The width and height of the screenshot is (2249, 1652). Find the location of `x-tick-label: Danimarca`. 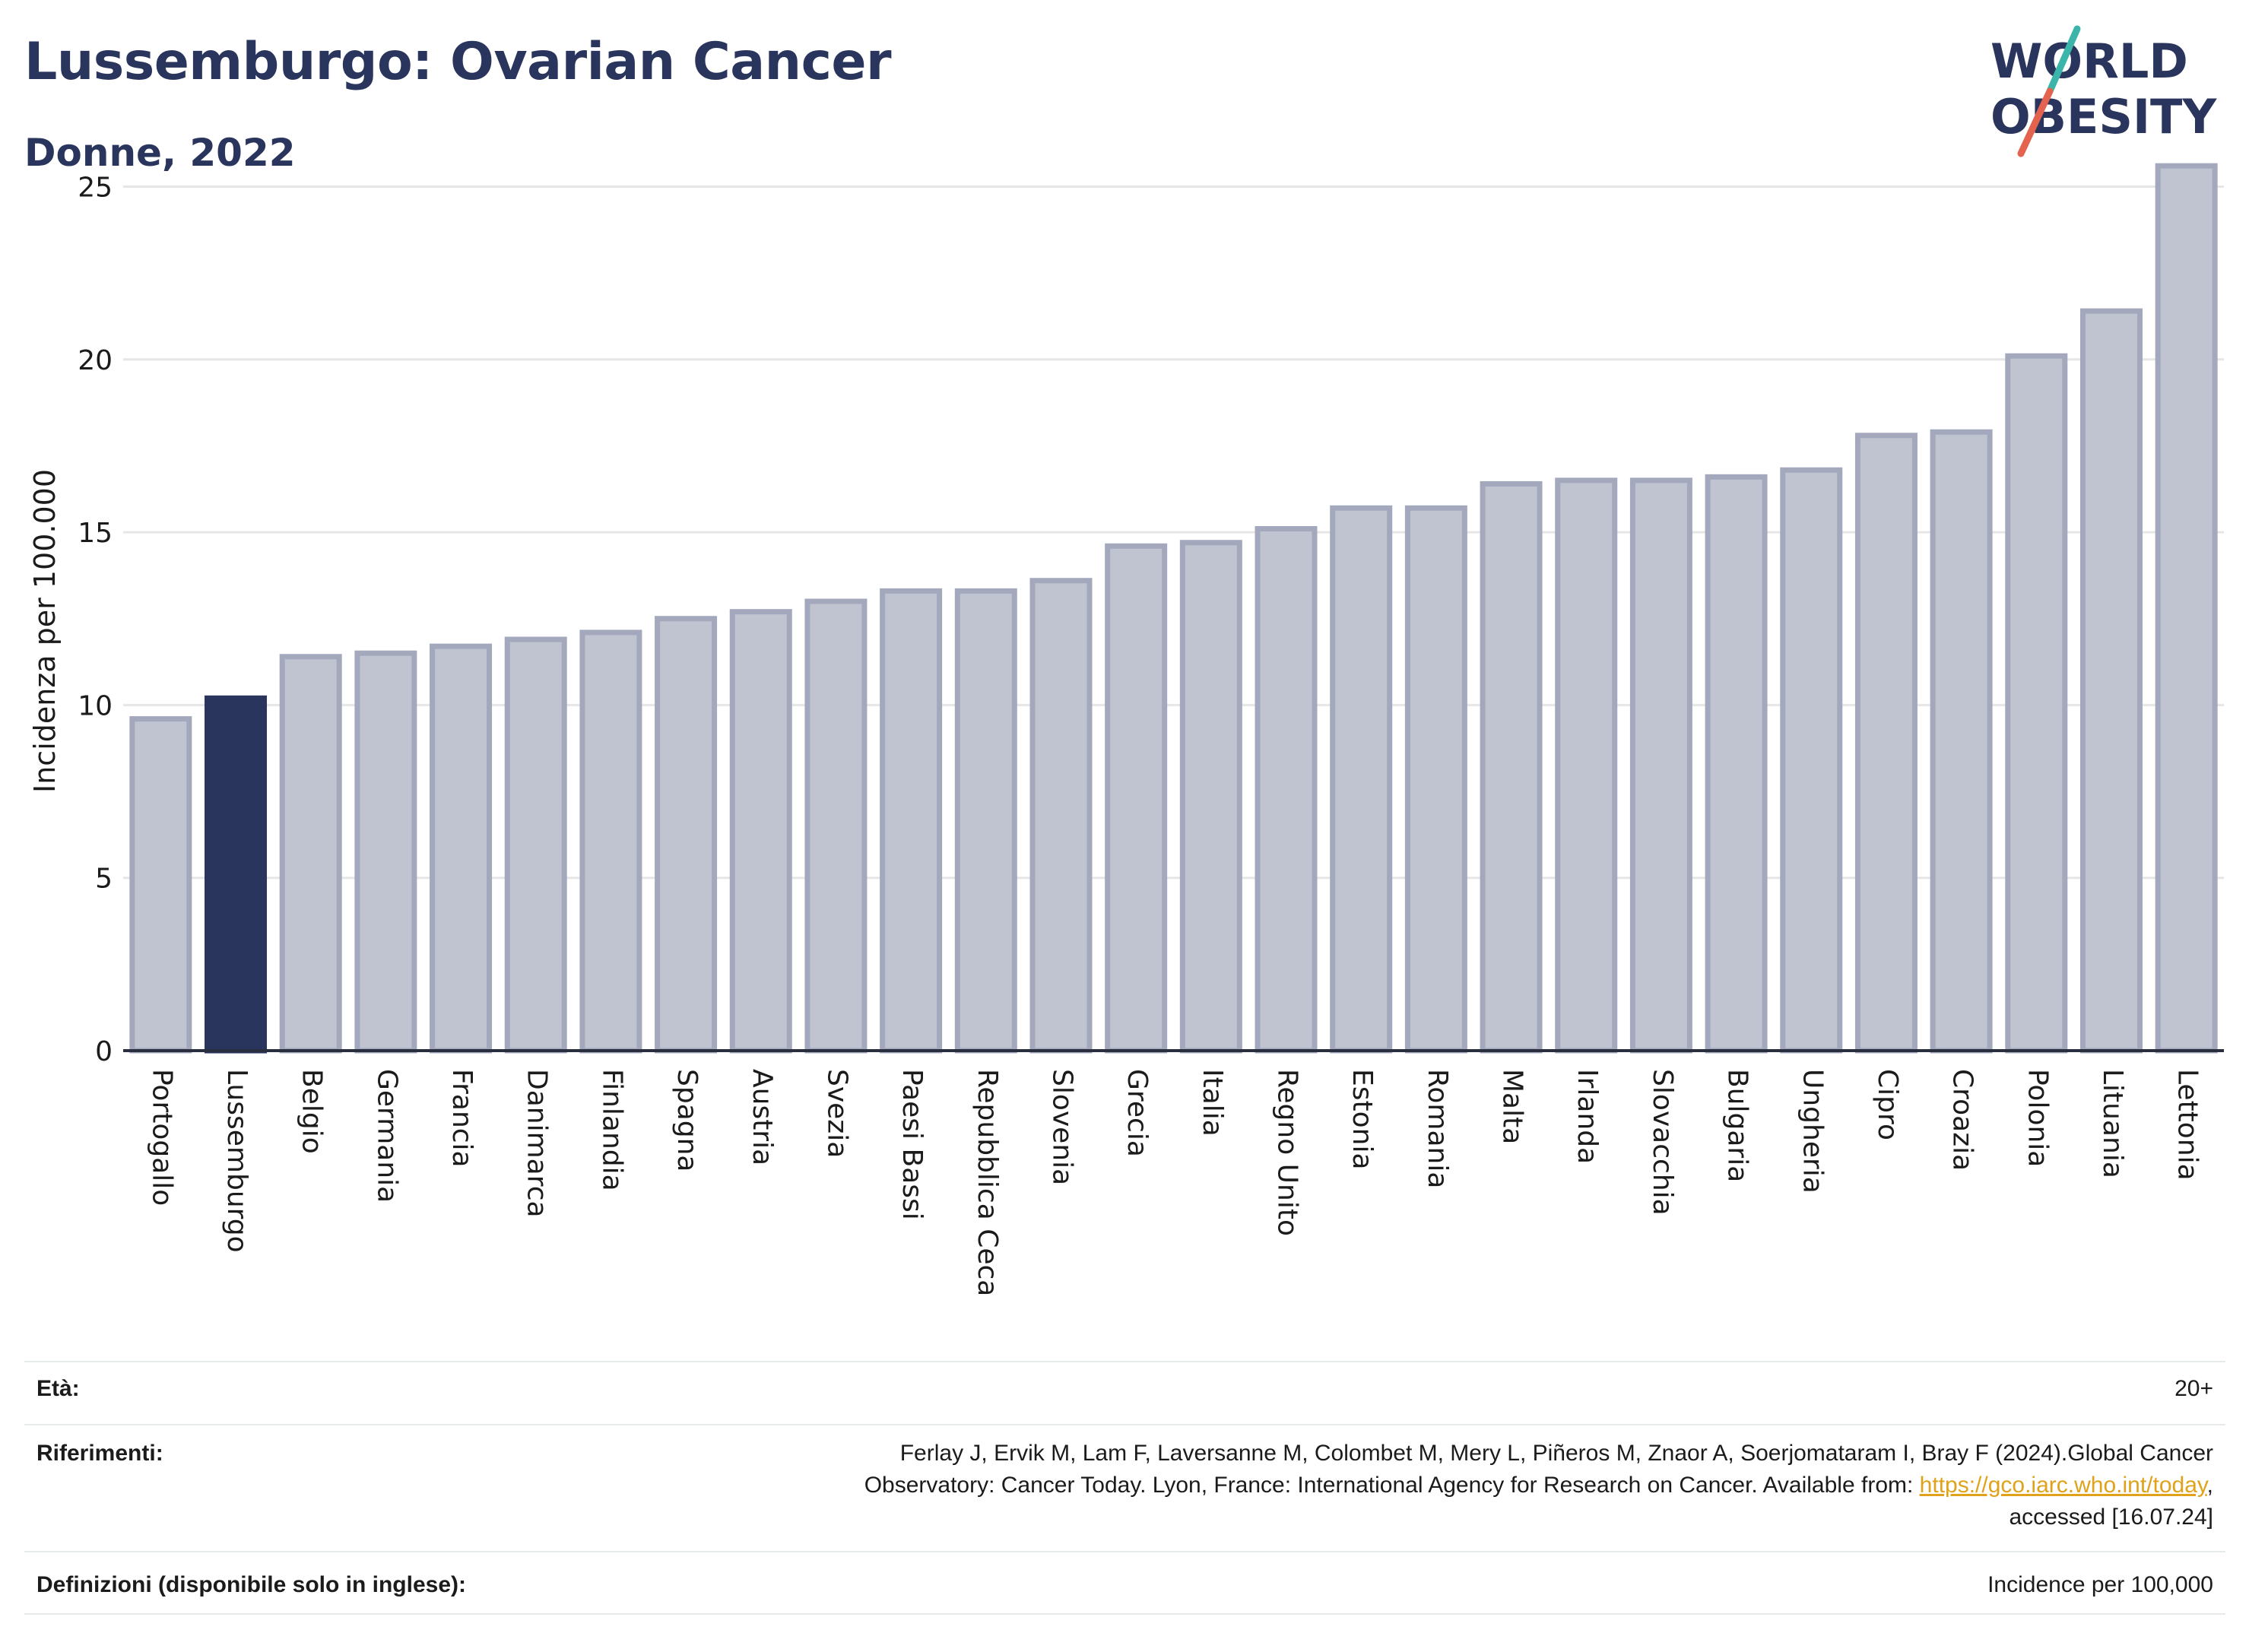

x-tick-label: Danimarca is located at coordinates (537, 1143).